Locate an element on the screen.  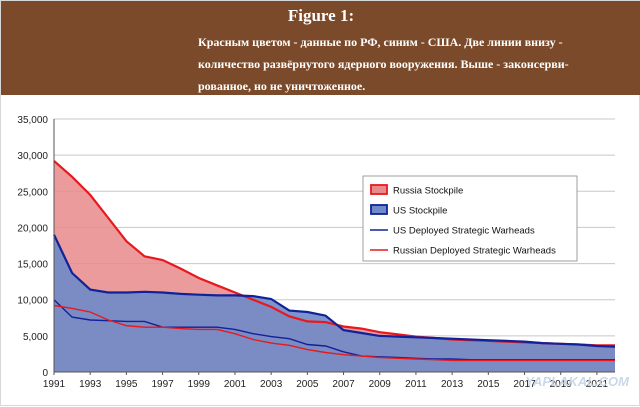
legend-label: Russia Stockpile is located at coordinates (428, 191).